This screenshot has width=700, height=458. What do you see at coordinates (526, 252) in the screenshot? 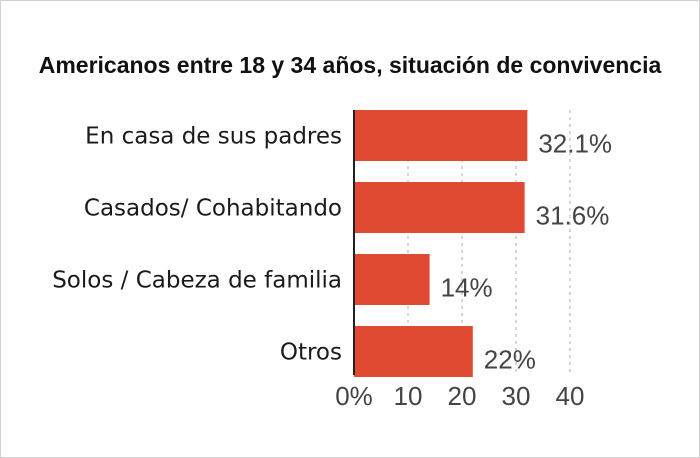
I see `value-labels: 32.1% 31.6% 14% 22%` at bounding box center [526, 252].